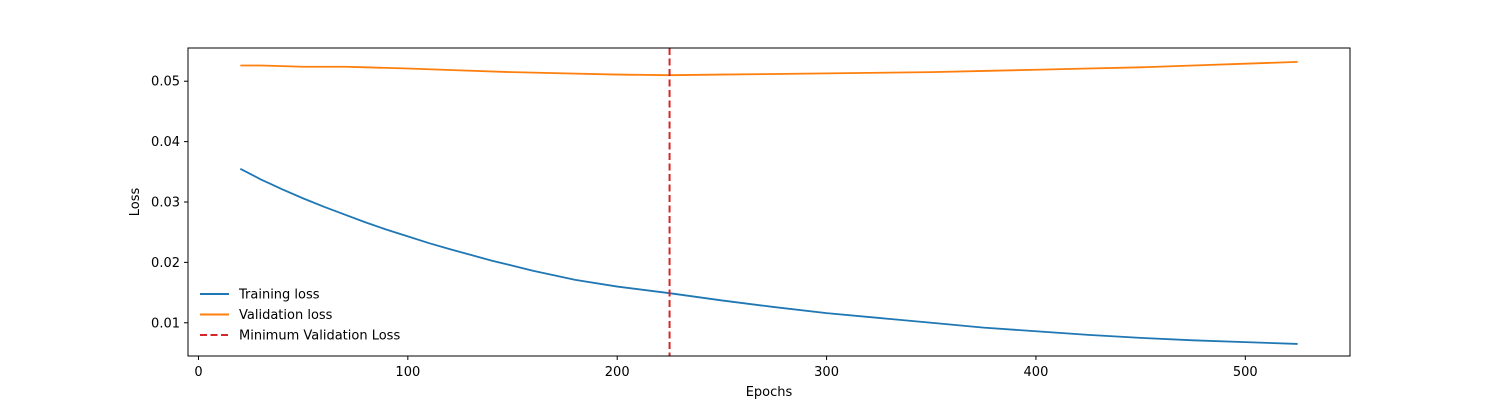  I want to click on y-axis-label: Loss, so click(135, 202).